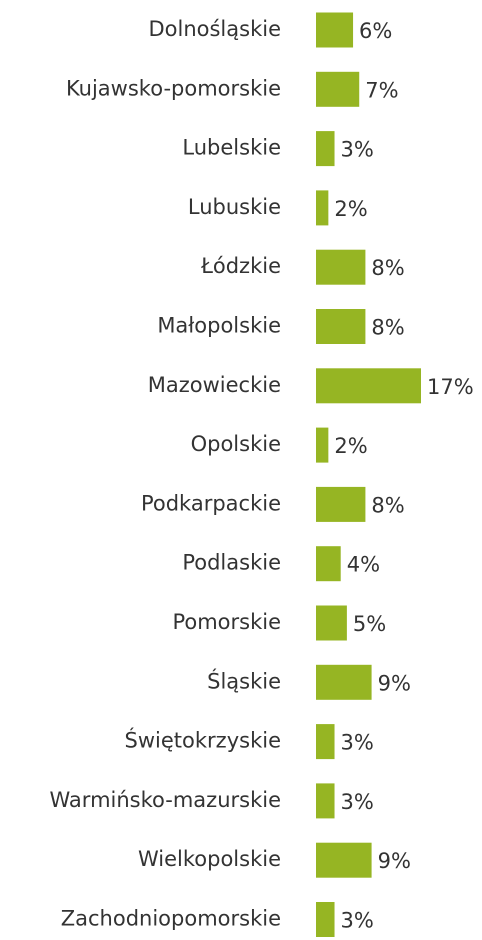  What do you see at coordinates (450, 387) in the screenshot?
I see `value-label: 17%` at bounding box center [450, 387].